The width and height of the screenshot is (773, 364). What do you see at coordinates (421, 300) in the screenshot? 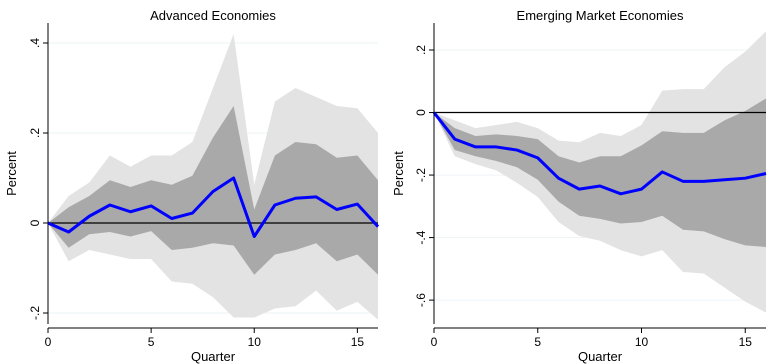
I see `y-tick-label: -.6` at bounding box center [421, 300].